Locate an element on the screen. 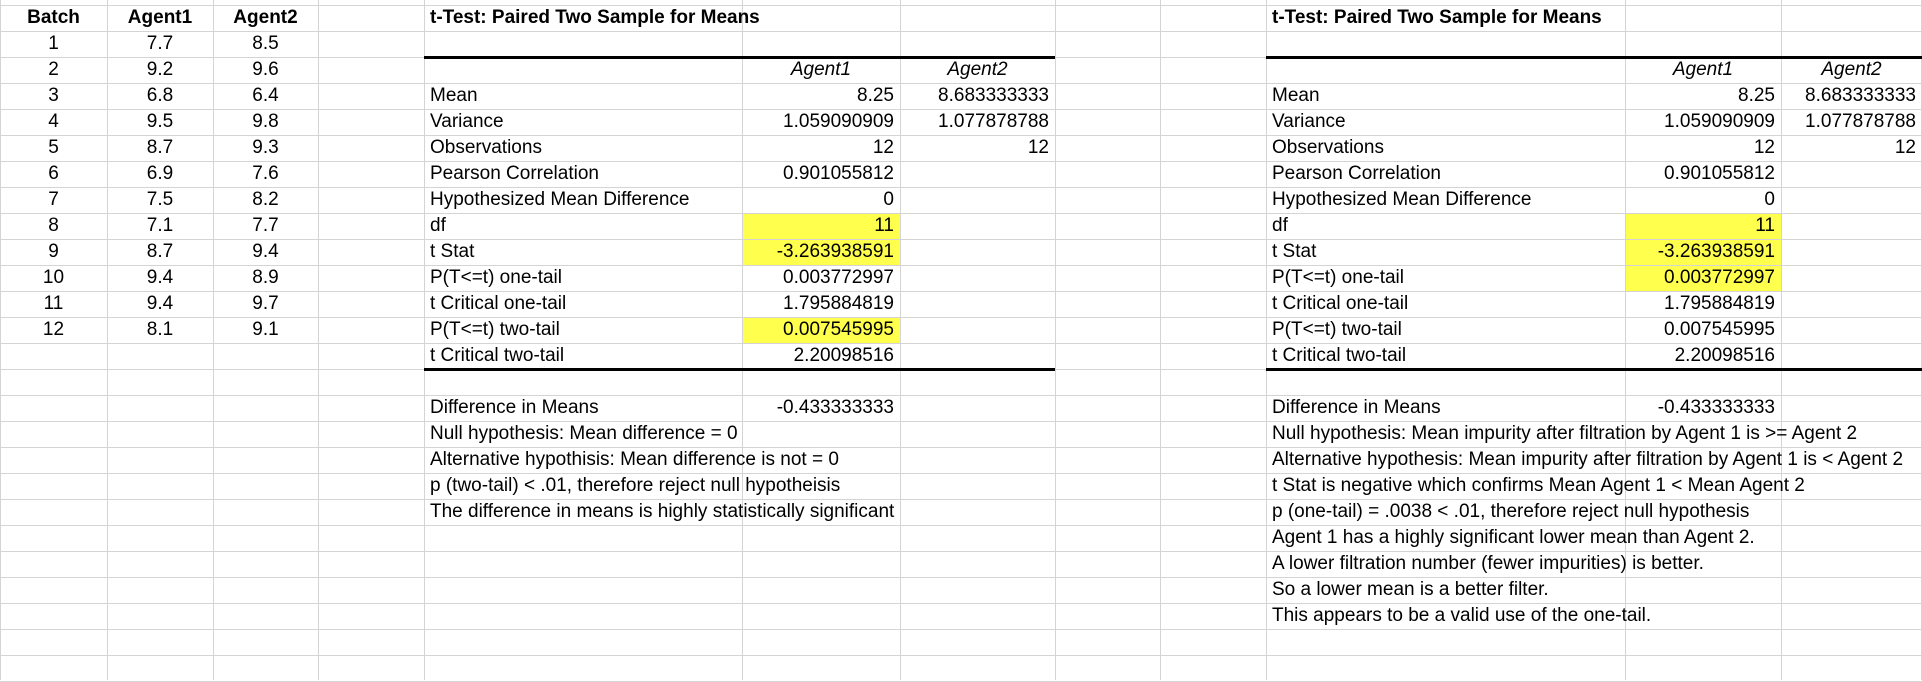 The height and width of the screenshot is (682, 1922). data-cell-agent1: 9.2 is located at coordinates (160, 69).